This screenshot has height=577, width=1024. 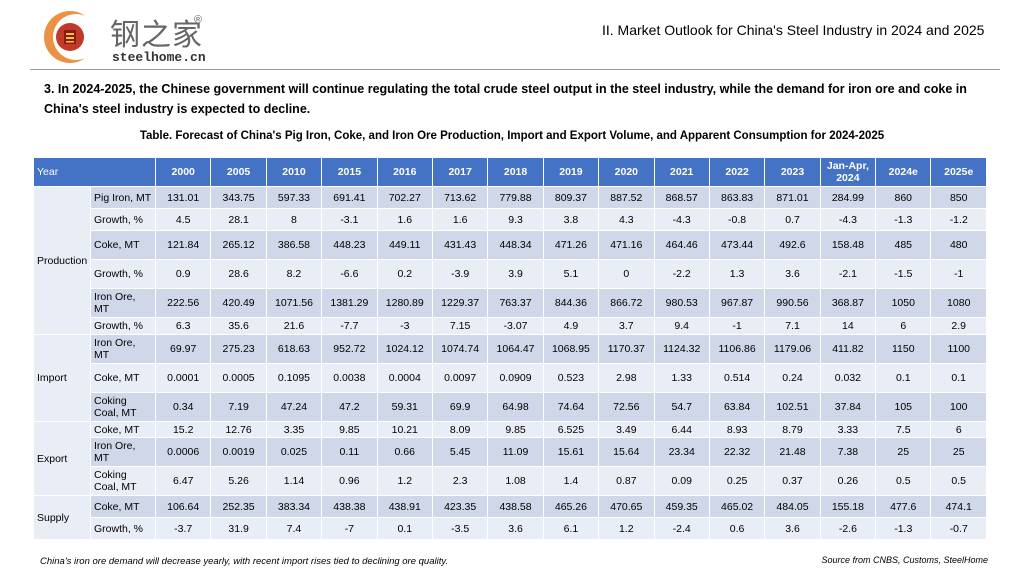 I want to click on header-divider, so click(x=515, y=69).